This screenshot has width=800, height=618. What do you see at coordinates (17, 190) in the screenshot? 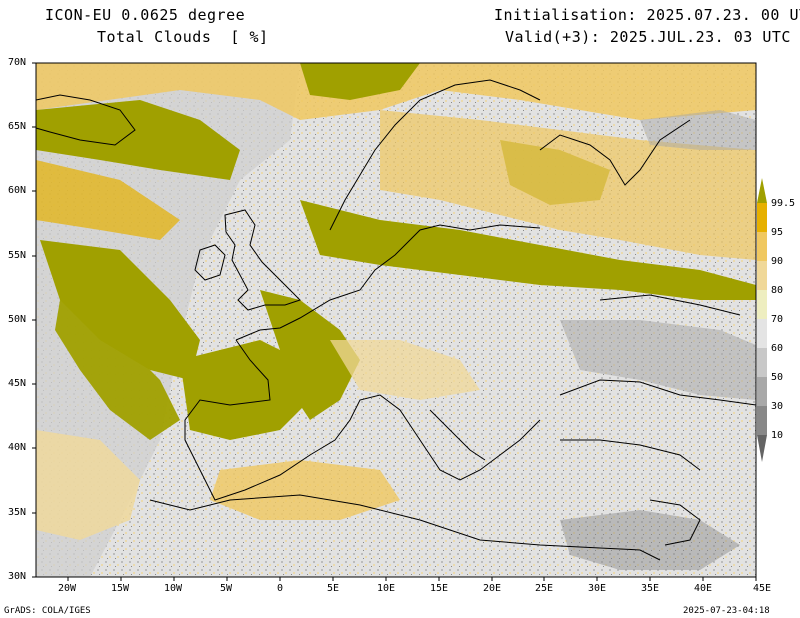
I see `lat-label: 60N` at bounding box center [17, 190].